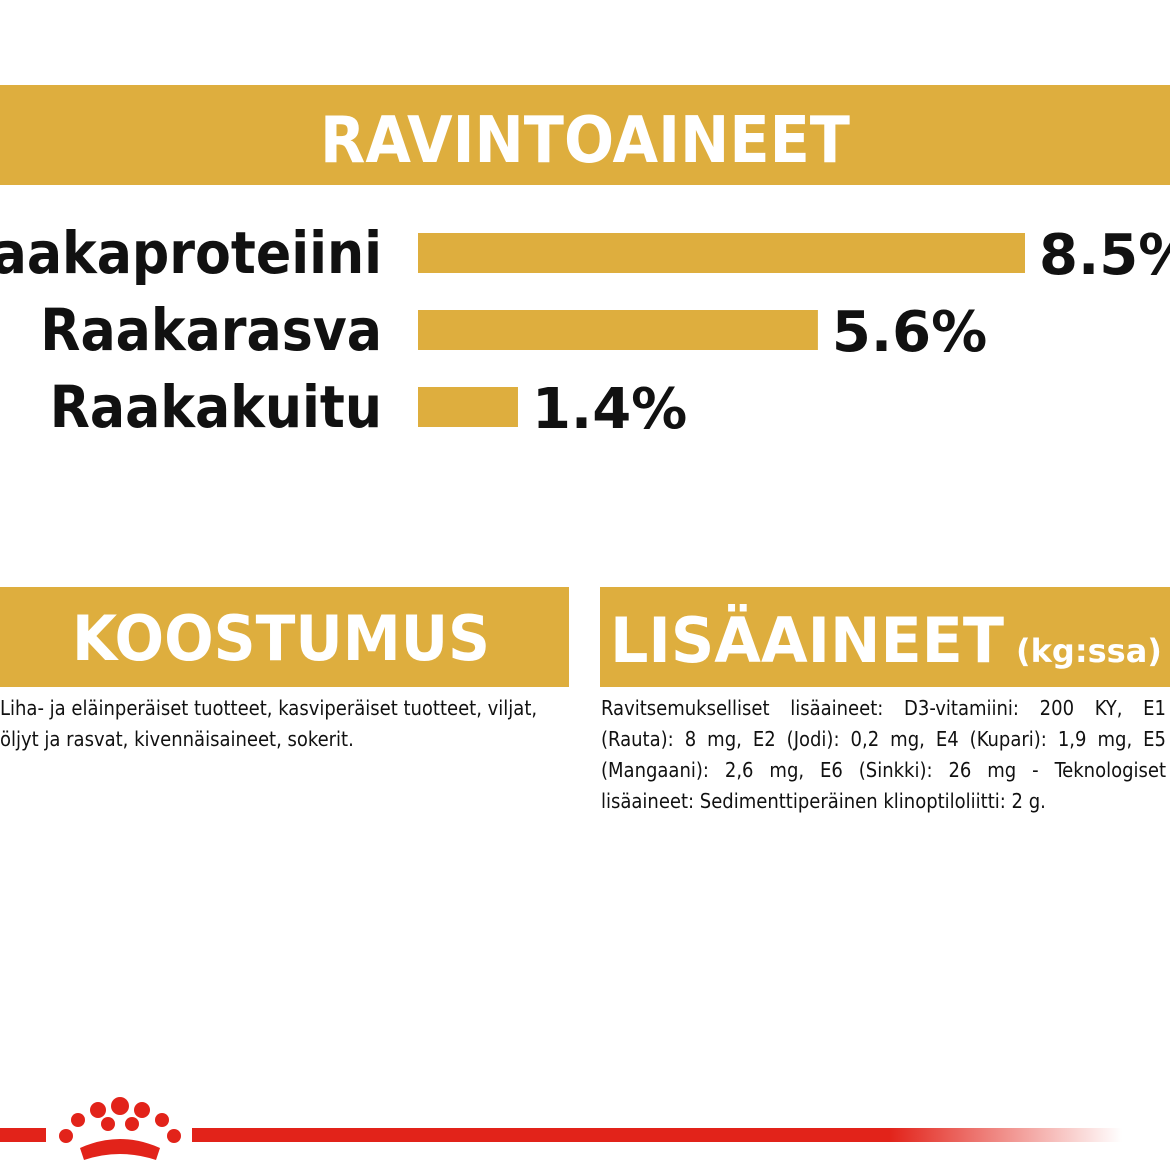  Describe the element at coordinates (281, 638) in the screenshot. I see `composition-title: KOOSTUMUS` at that location.